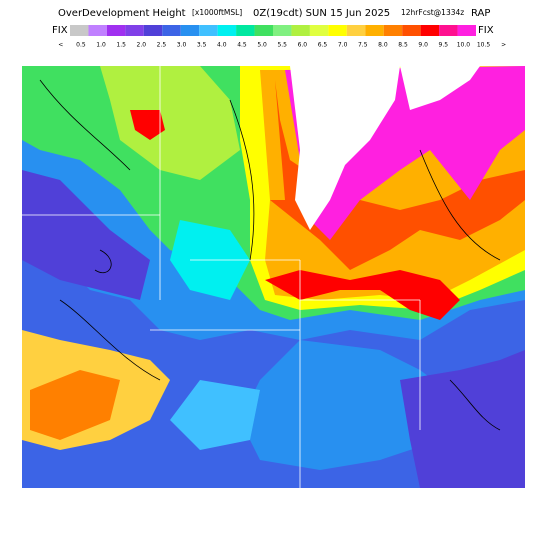 The width and height of the screenshot is (548, 548). What do you see at coordinates (81, 45) in the screenshot?
I see `colorbar-label: 0.5` at bounding box center [81, 45].